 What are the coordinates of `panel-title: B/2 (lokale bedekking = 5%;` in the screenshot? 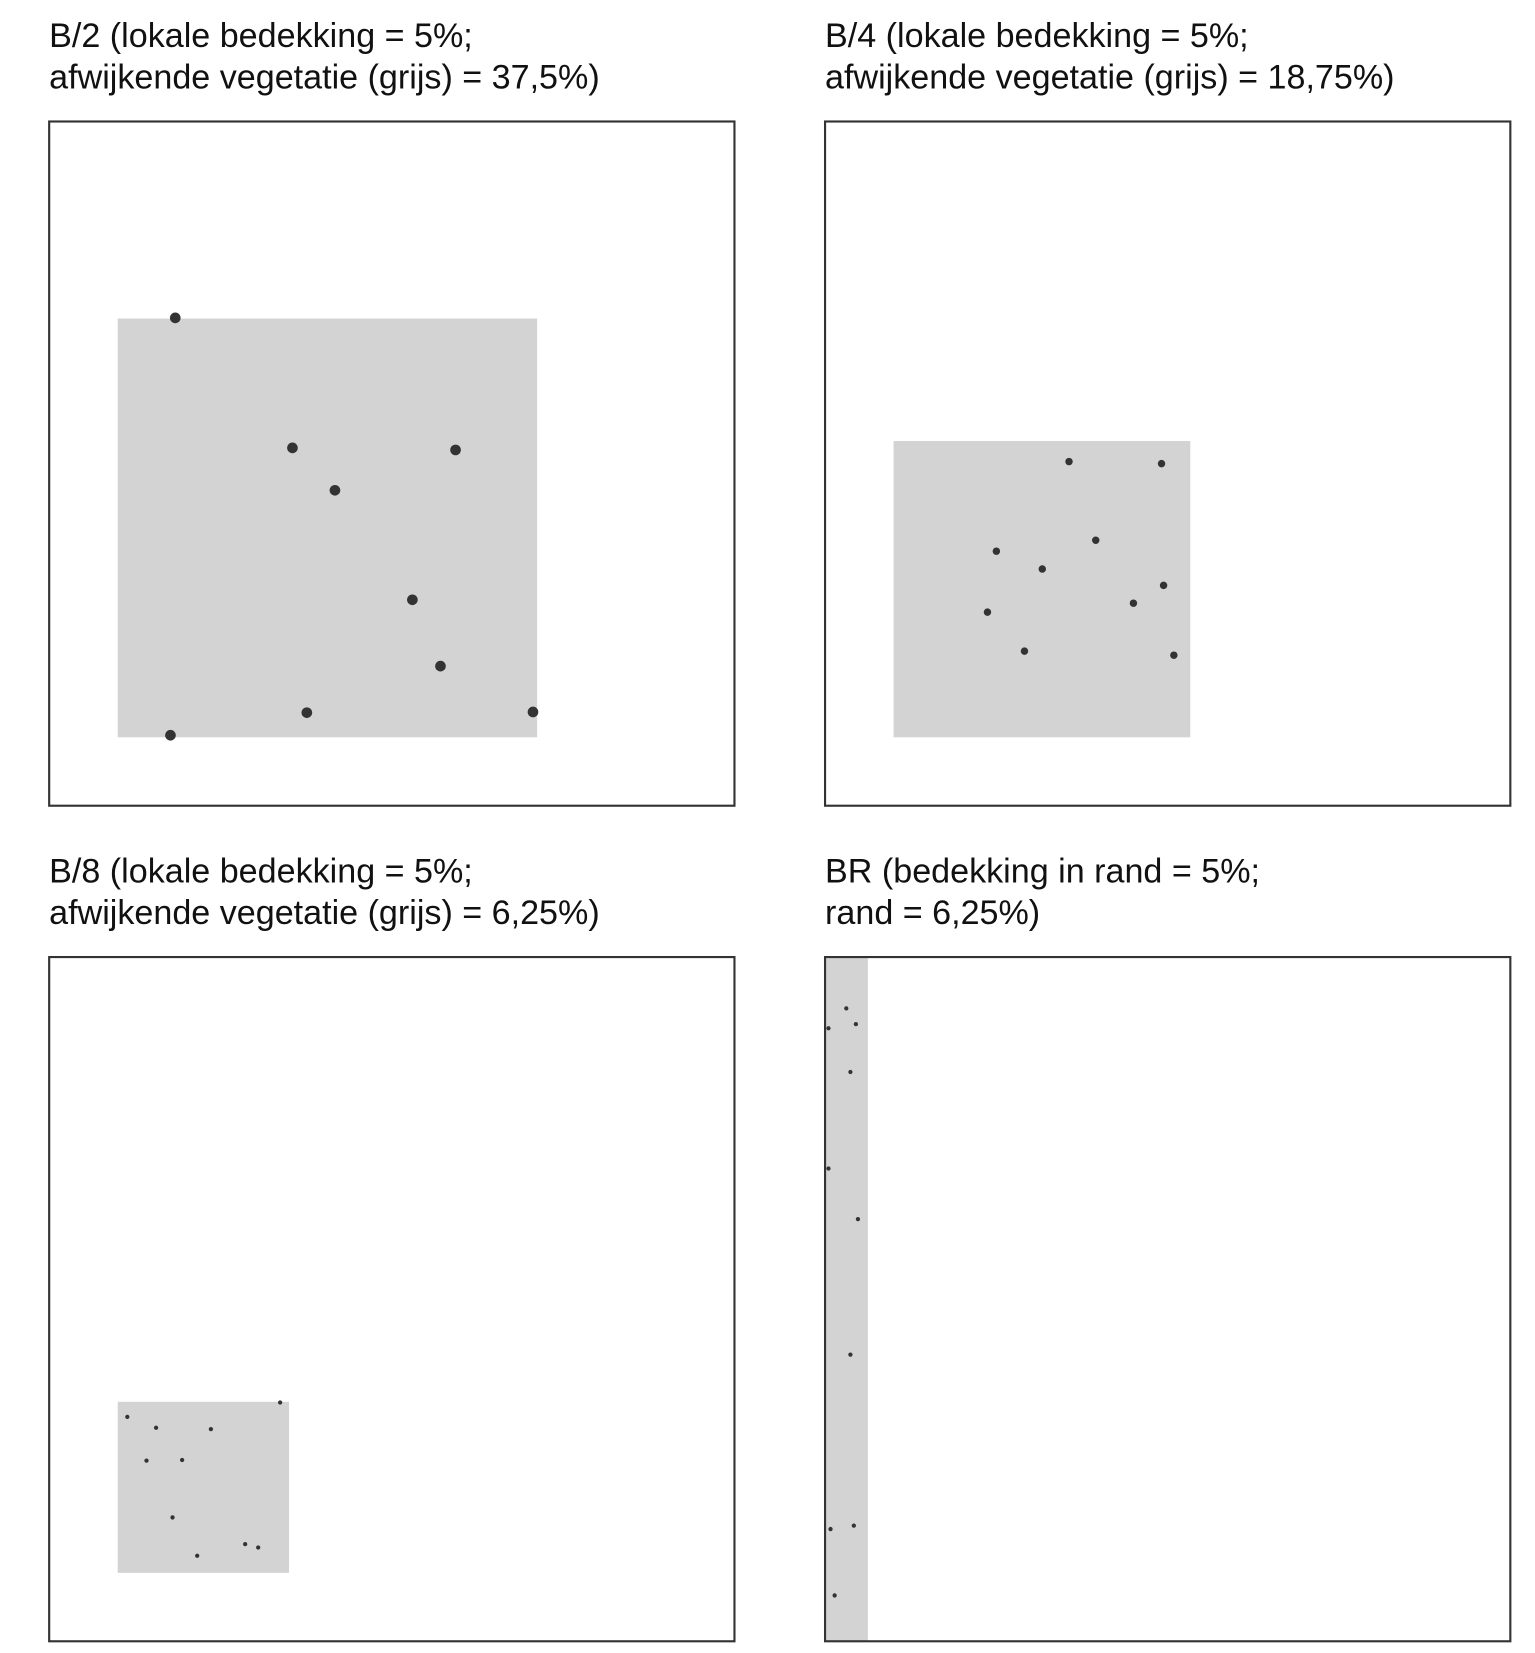 It's located at (261, 36).